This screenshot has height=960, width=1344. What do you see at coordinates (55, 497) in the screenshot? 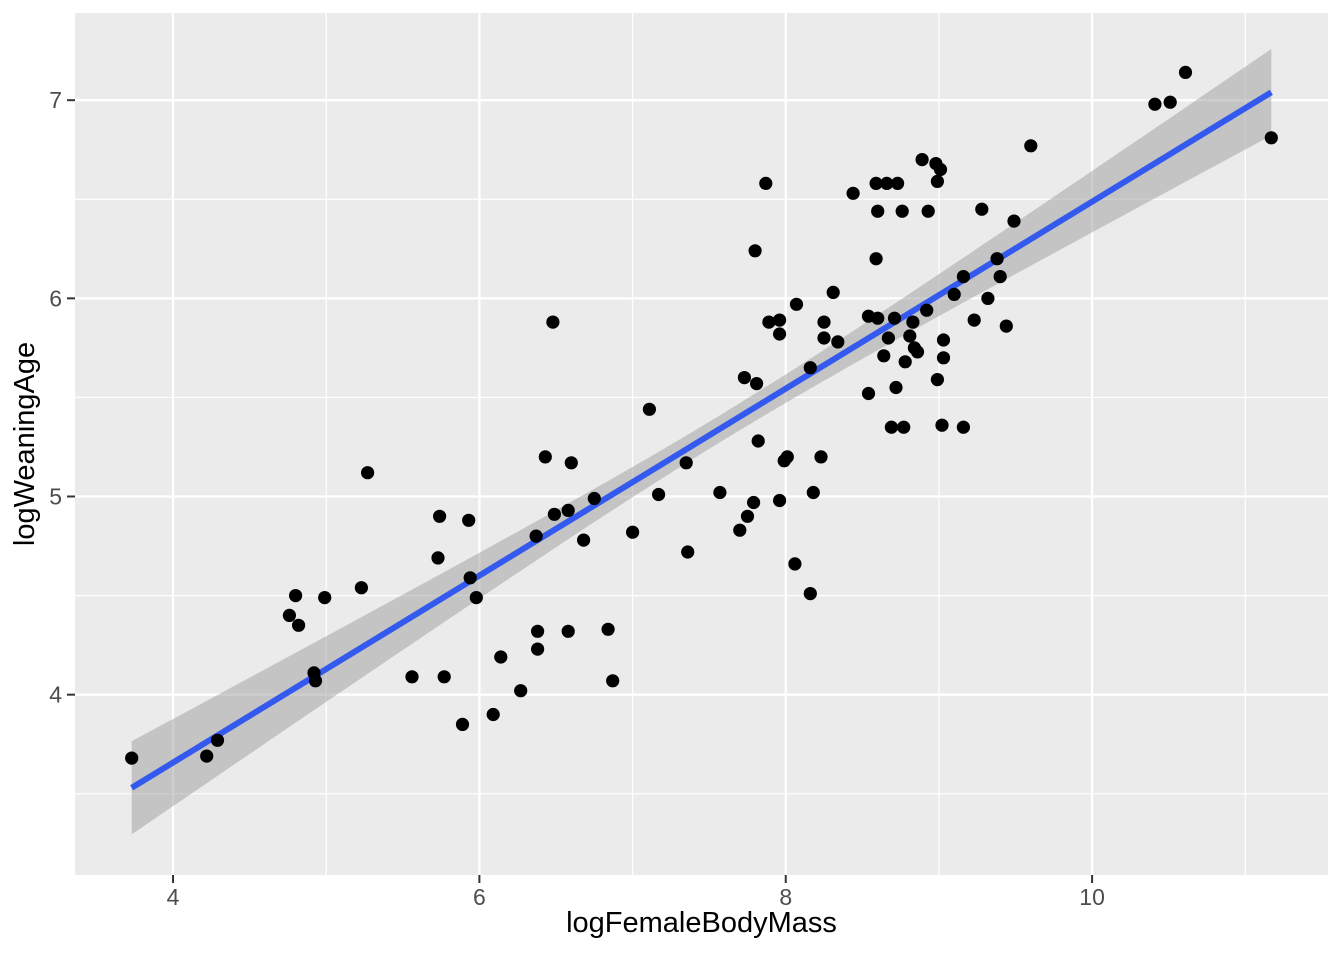
I see `y-tick-label: 5` at bounding box center [55, 497].